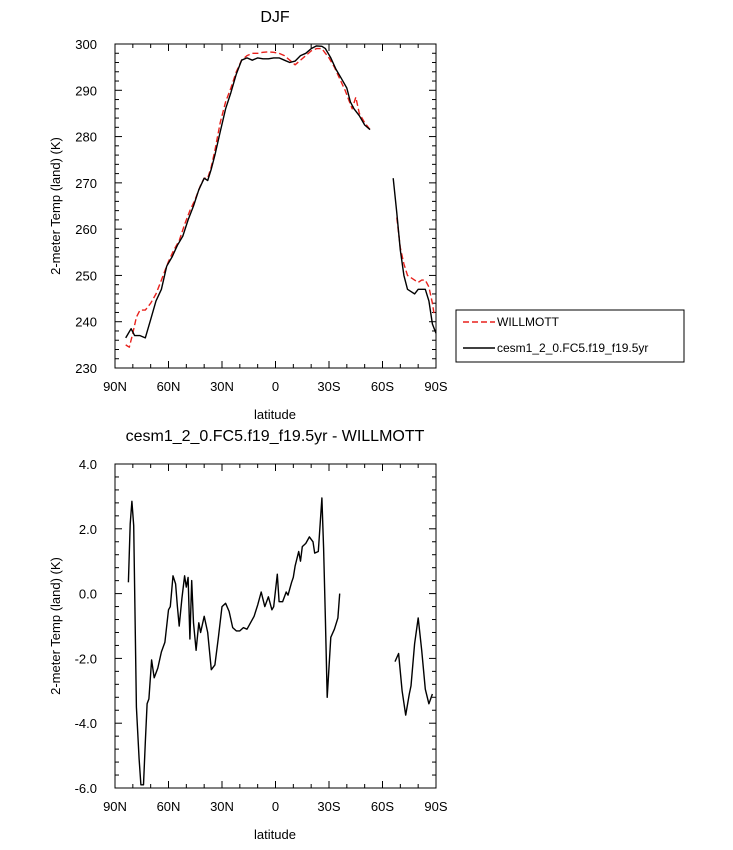  Describe the element at coordinates (86, 658) in the screenshot. I see `bottom-y-tick-label: -2.0` at that location.